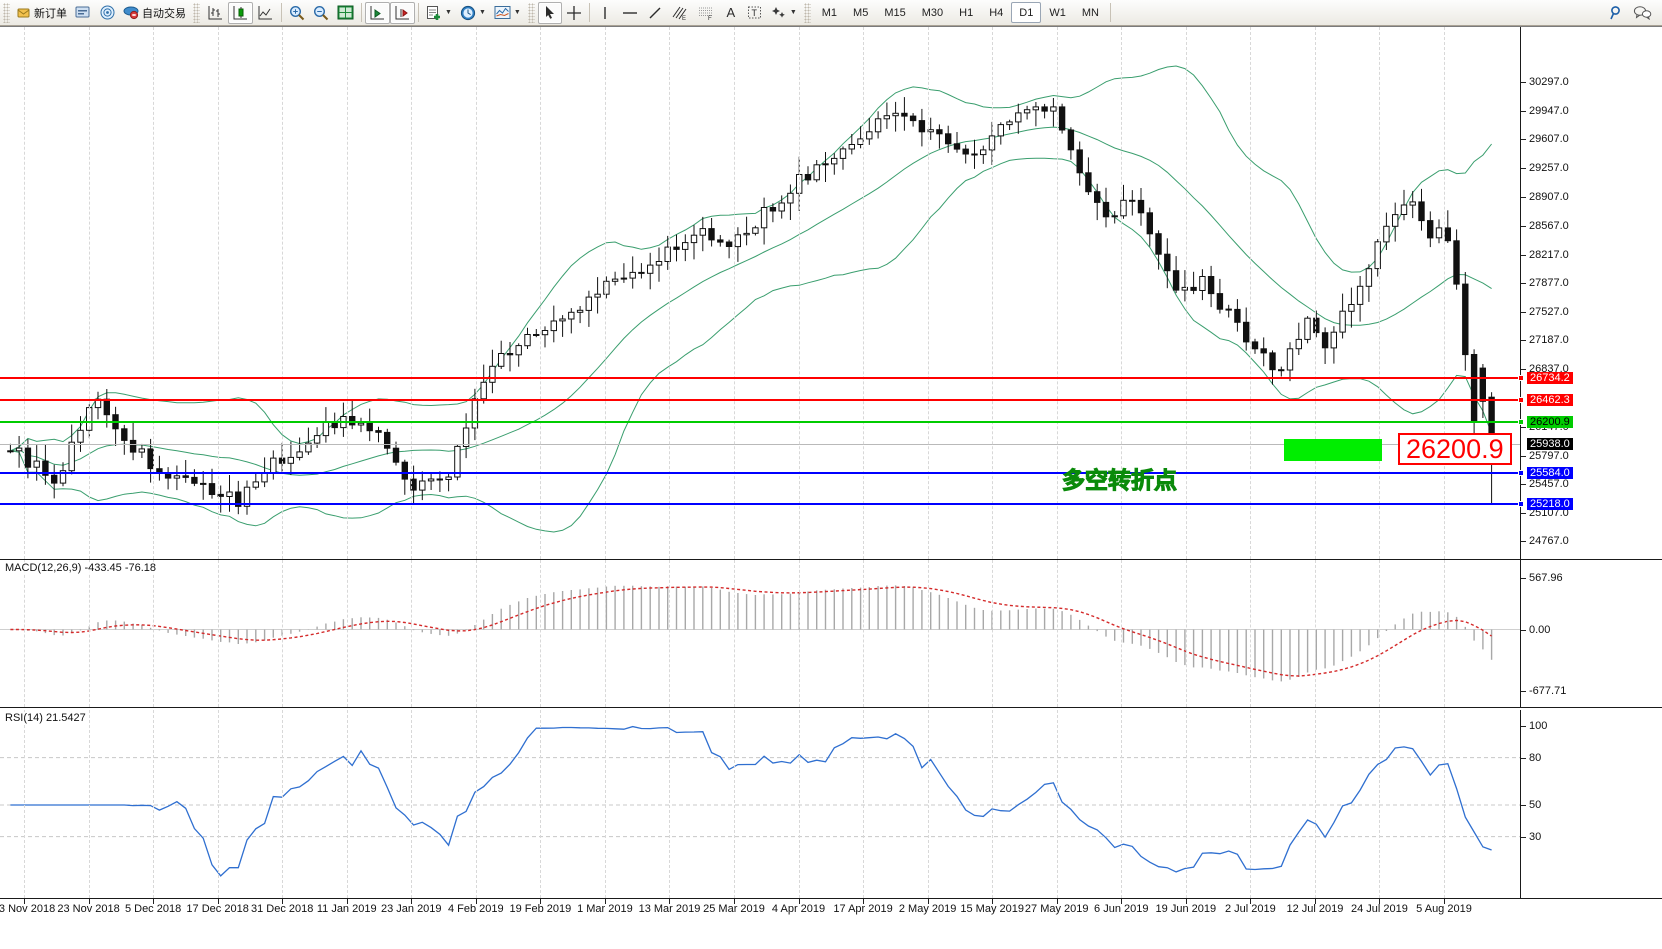 Image resolution: width=1662 pixels, height=949 pixels. I want to click on timeframe-h4: H4, so click(996, 13).